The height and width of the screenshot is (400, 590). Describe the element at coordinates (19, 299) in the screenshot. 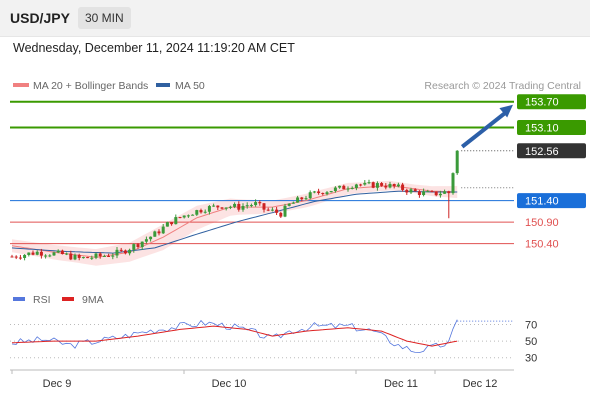

I see `rsi-legend-swatch` at that location.